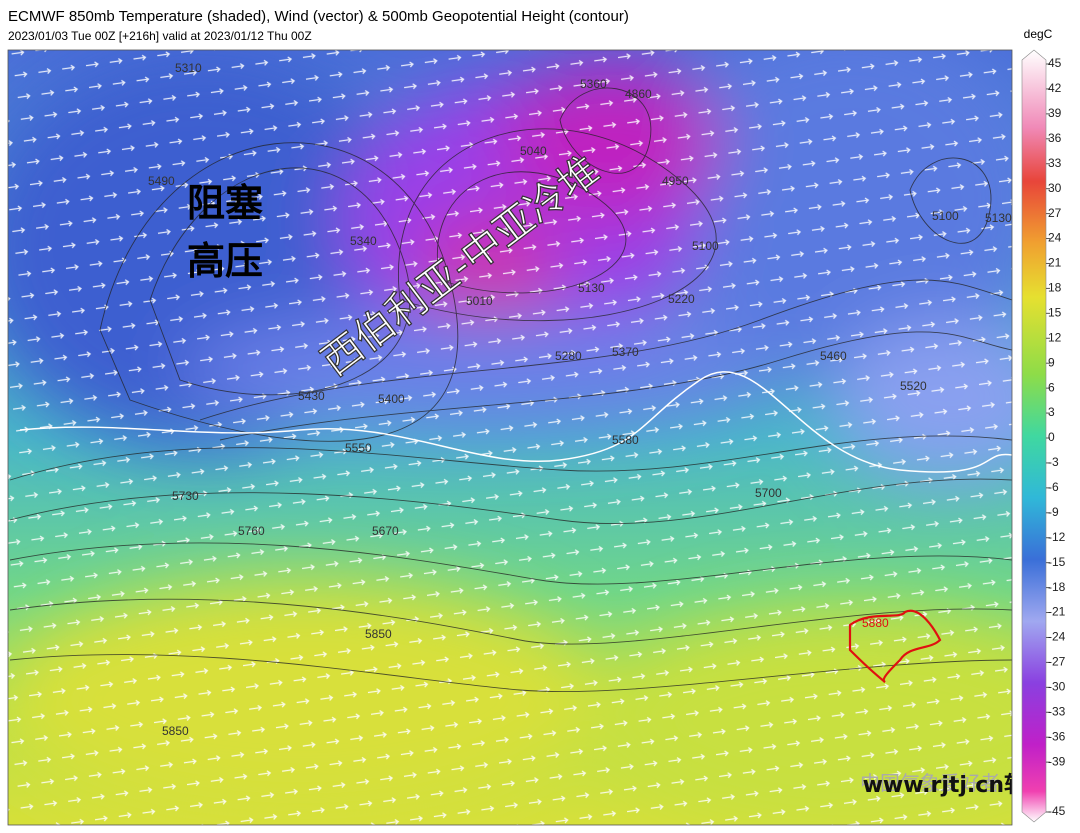 The width and height of the screenshot is (1080, 833). What do you see at coordinates (625, 440) in the screenshot?
I see `contour-label: 5580` at bounding box center [625, 440].